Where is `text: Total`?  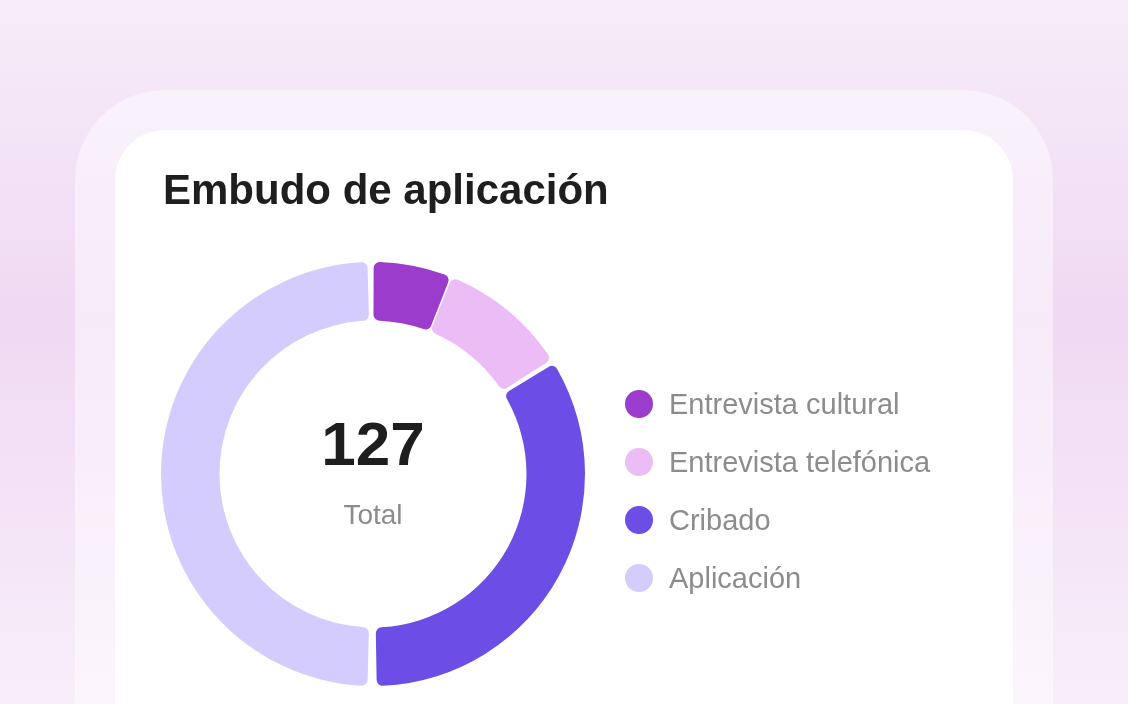 text: Total is located at coordinates (373, 514).